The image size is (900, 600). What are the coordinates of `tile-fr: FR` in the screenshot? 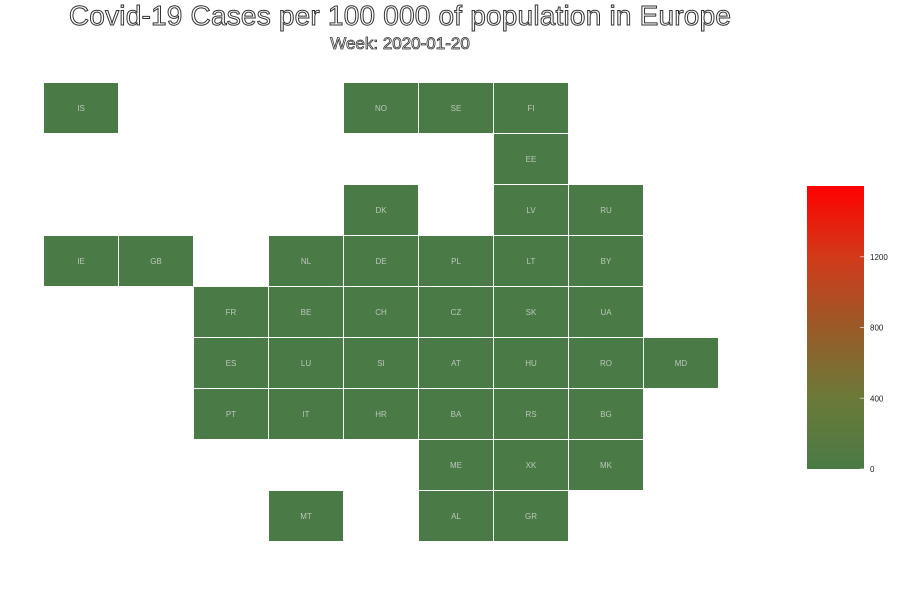 It's located at (231, 312).